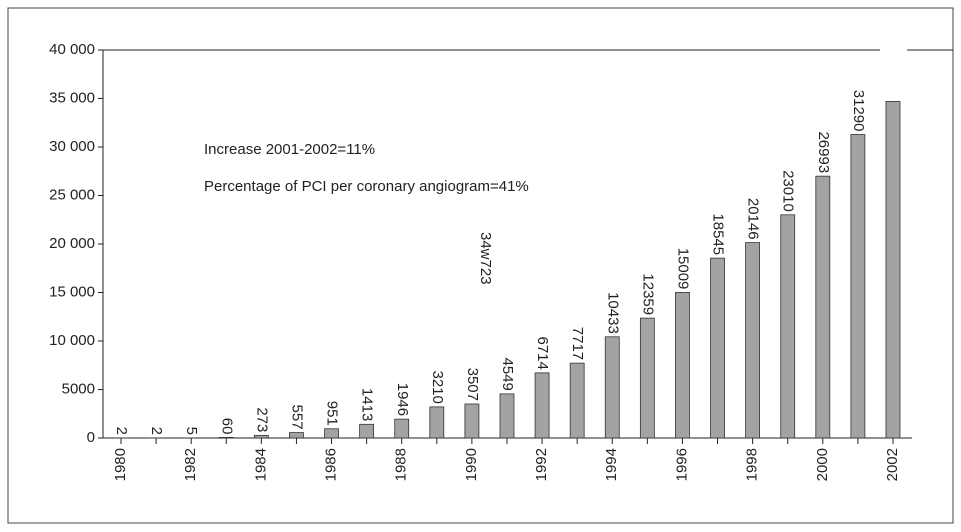 This screenshot has height=532, width=961. What do you see at coordinates (72, 194) in the screenshot?
I see `y-tick-label: 25 000` at bounding box center [72, 194].